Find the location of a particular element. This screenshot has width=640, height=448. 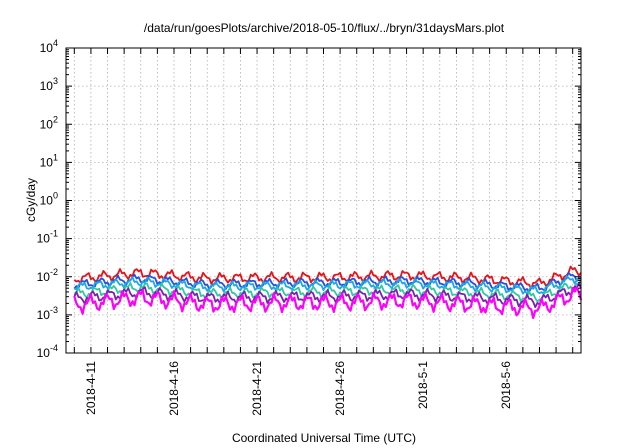

y-tick-exponent: 1 is located at coordinates (55, 157).